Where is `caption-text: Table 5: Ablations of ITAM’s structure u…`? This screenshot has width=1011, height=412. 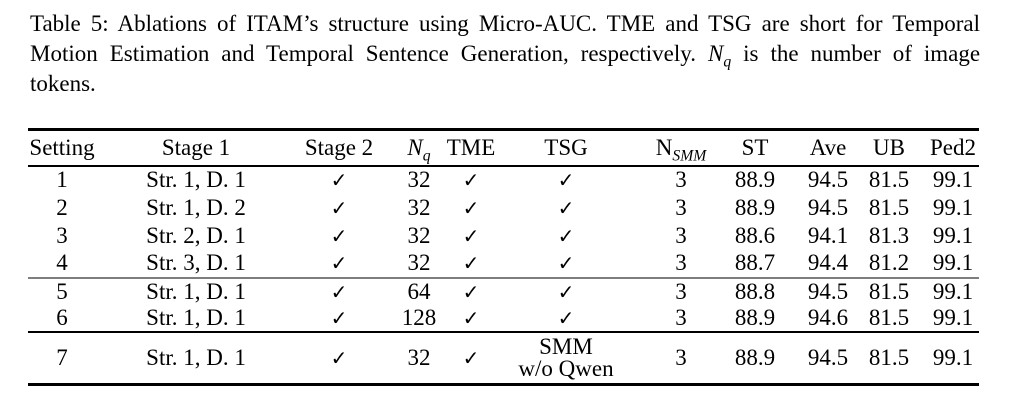
caption-text: Table 5: Ablations of ITAM’s structure u… is located at coordinates (505, 23).